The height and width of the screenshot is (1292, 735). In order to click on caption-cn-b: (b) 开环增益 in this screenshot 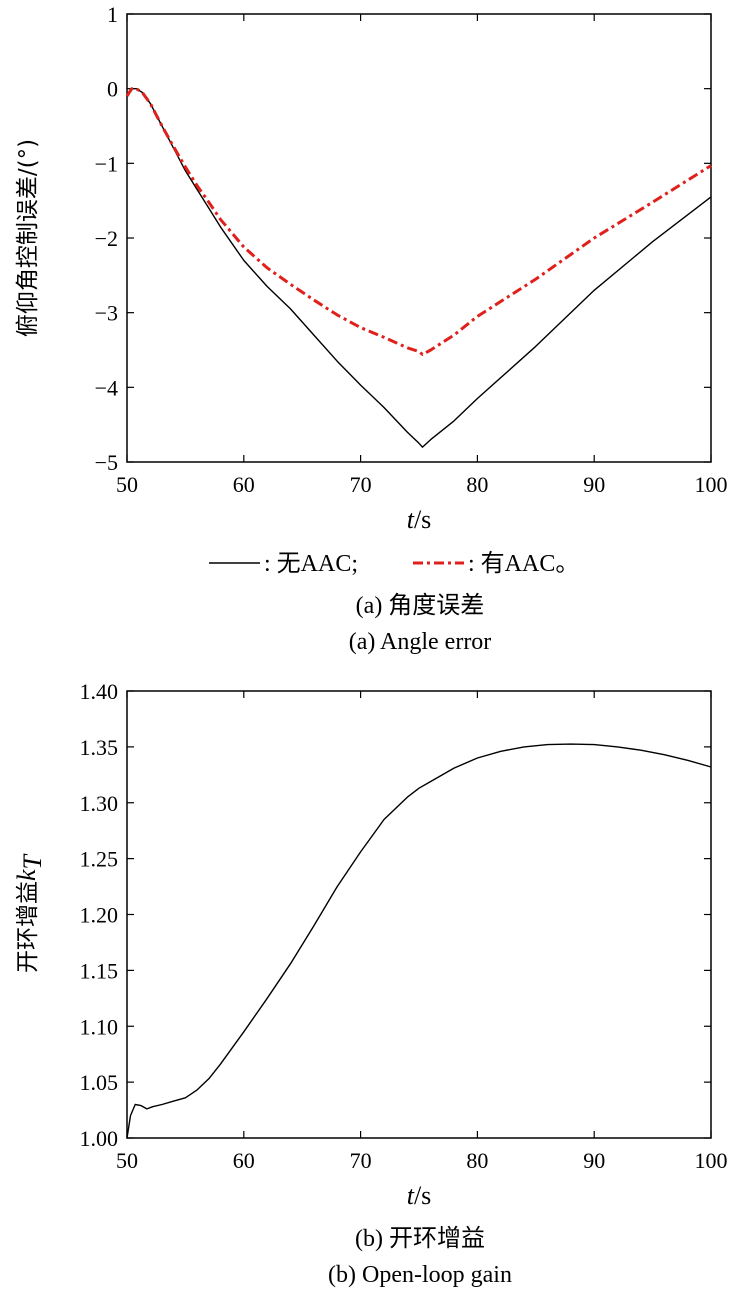, I will do `click(420, 1238)`.